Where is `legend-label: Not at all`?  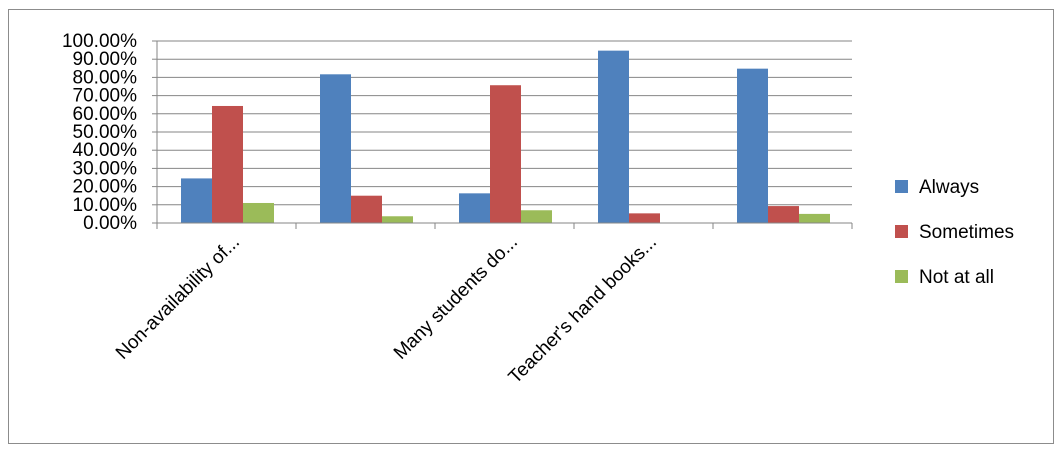 legend-label: Not at all is located at coordinates (956, 277).